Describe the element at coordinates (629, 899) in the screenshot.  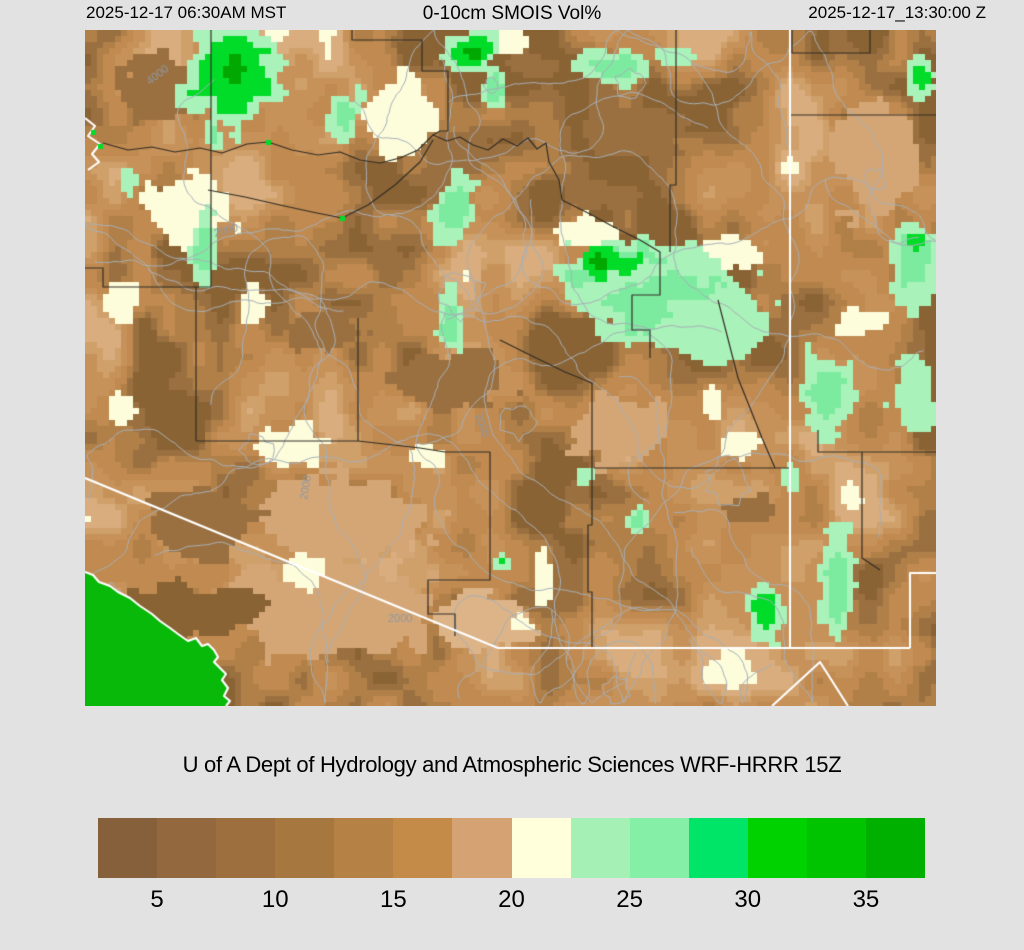
I see `colorbar-tick-label: 25` at that location.